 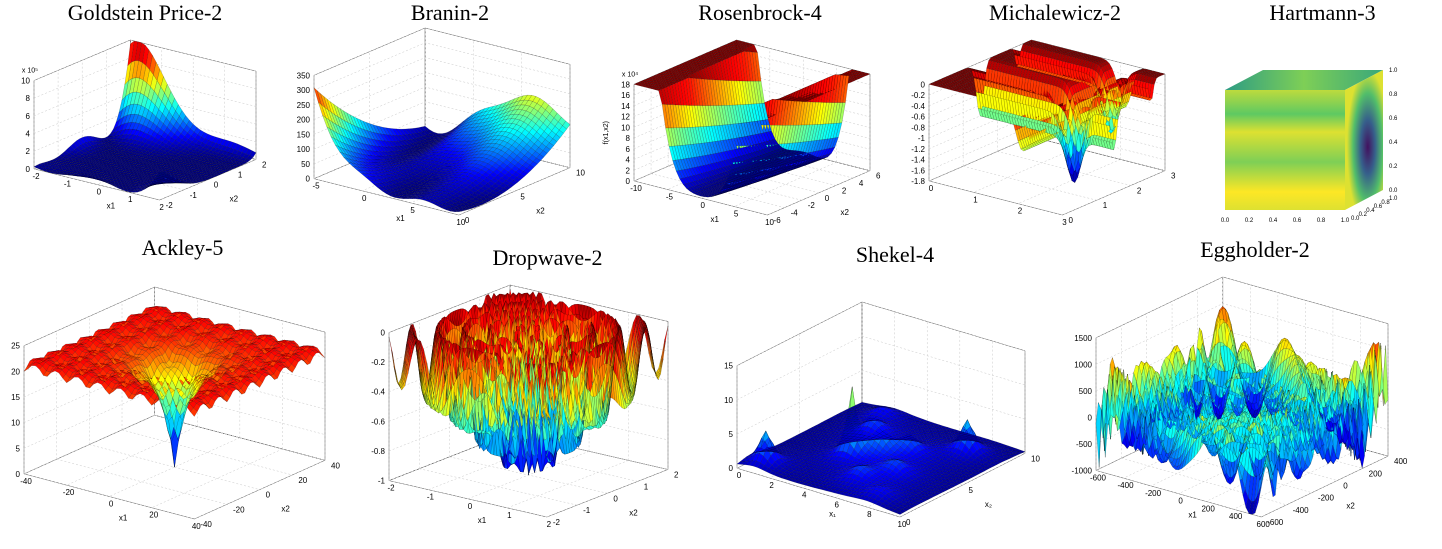 I want to click on x-tick-label: -2, so click(x=36, y=176).